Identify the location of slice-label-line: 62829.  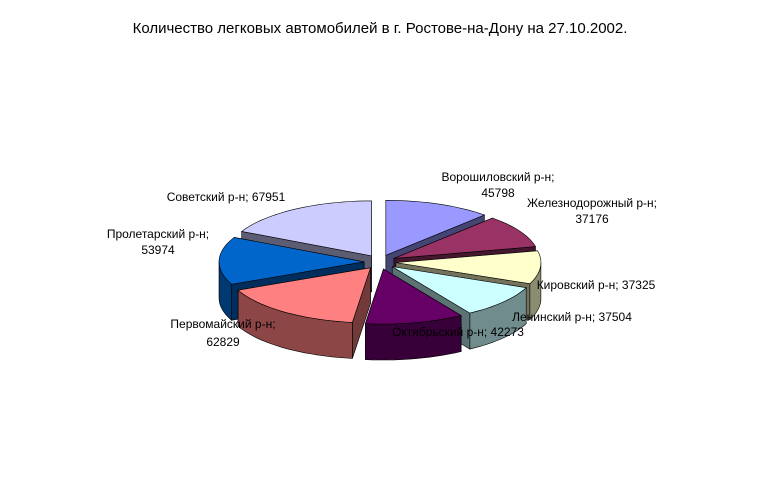
(223, 342).